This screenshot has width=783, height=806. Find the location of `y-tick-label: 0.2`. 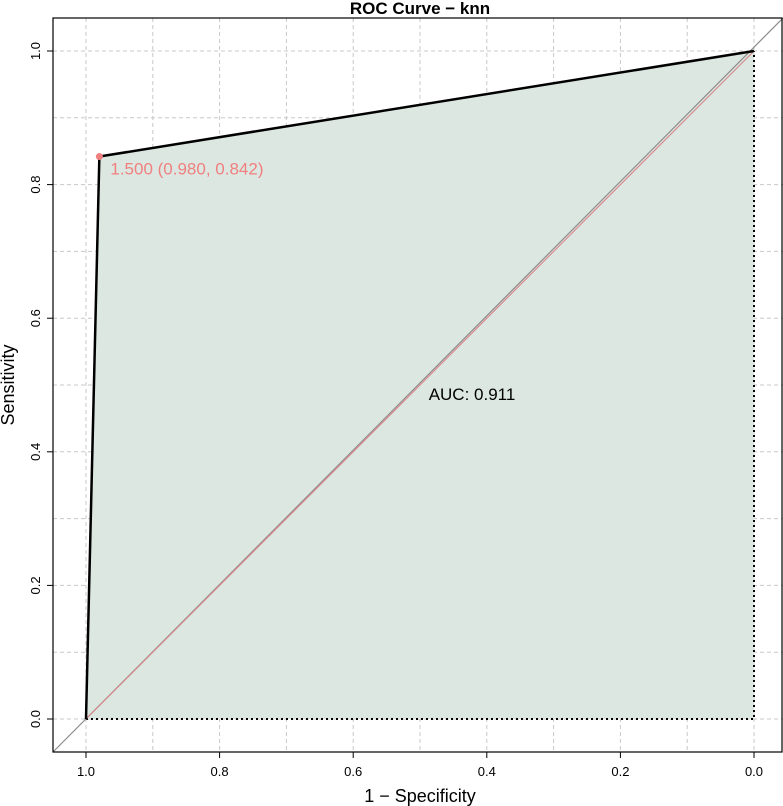

y-tick-label: 0.2 is located at coordinates (35, 585).